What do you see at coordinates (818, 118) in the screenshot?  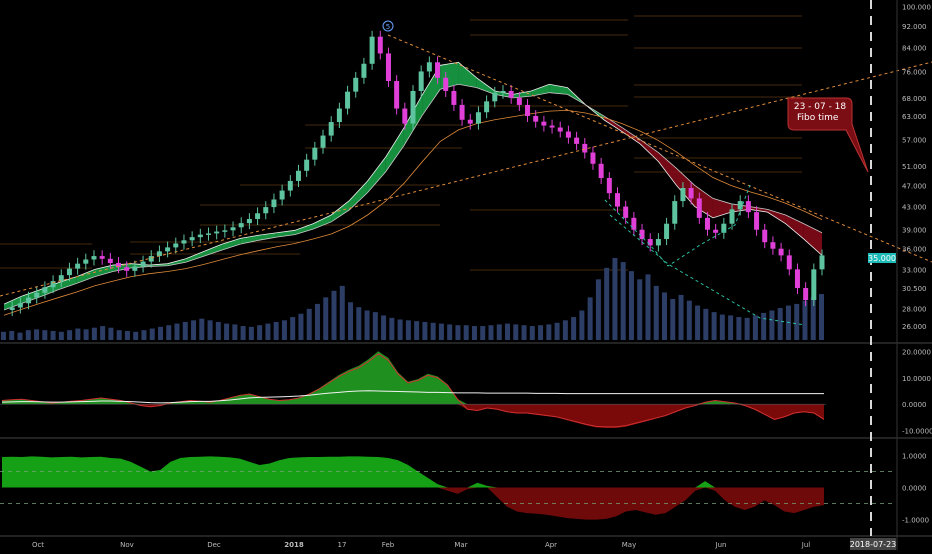 I see `annotation-label: Fibo time` at bounding box center [818, 118].